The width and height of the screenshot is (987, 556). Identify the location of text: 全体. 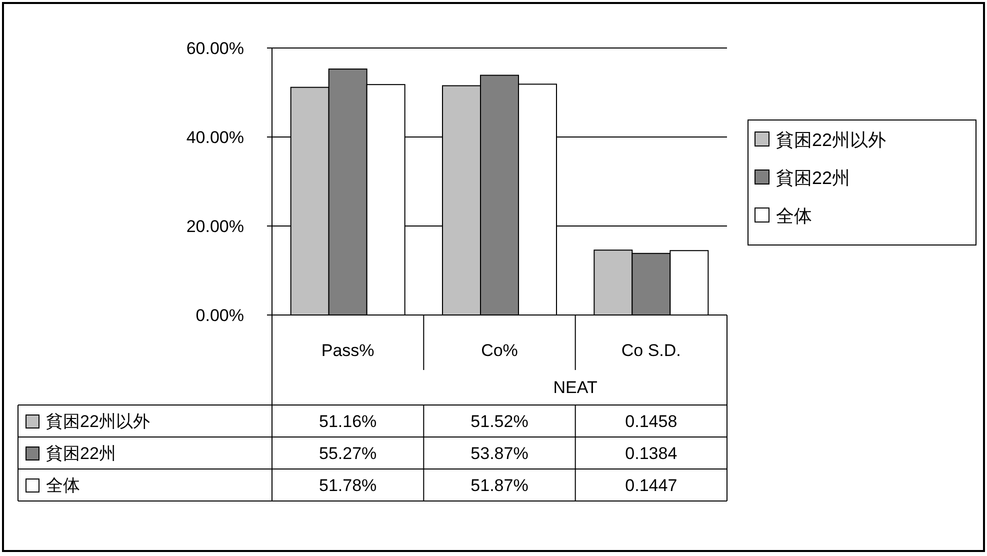
(63, 485).